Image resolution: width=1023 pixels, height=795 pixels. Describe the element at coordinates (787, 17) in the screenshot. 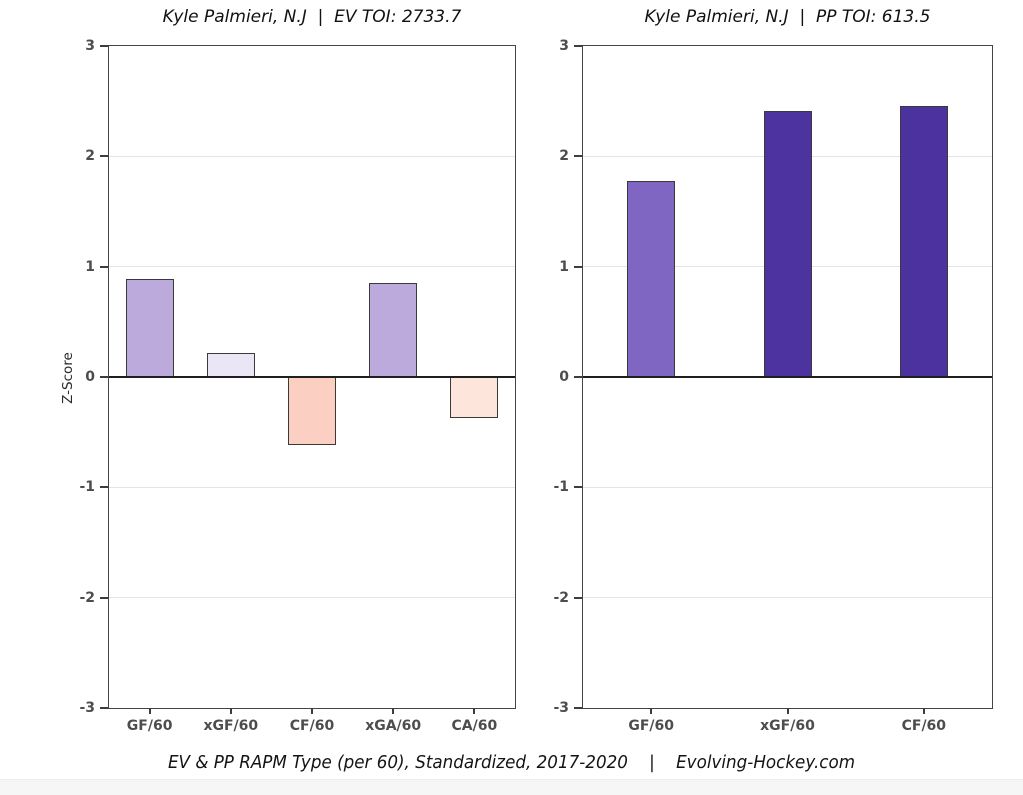

I see `right-chart-title: Kyle Palmieri, N.J | PP TOI: 613.5` at that location.